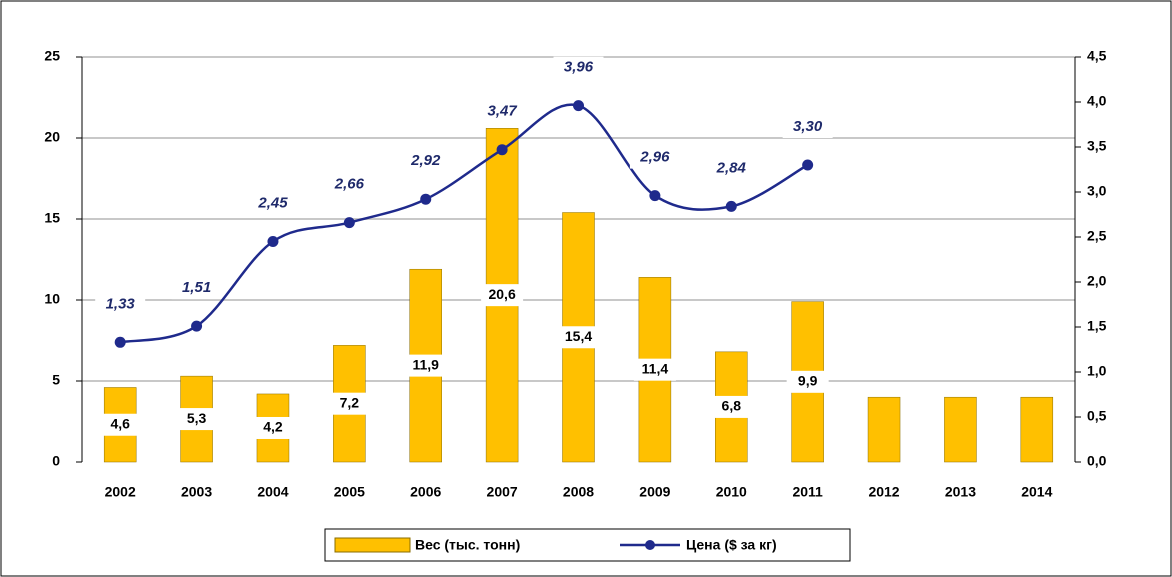  What do you see at coordinates (120, 492) in the screenshot?
I see `x-tick-label: 2002` at bounding box center [120, 492].